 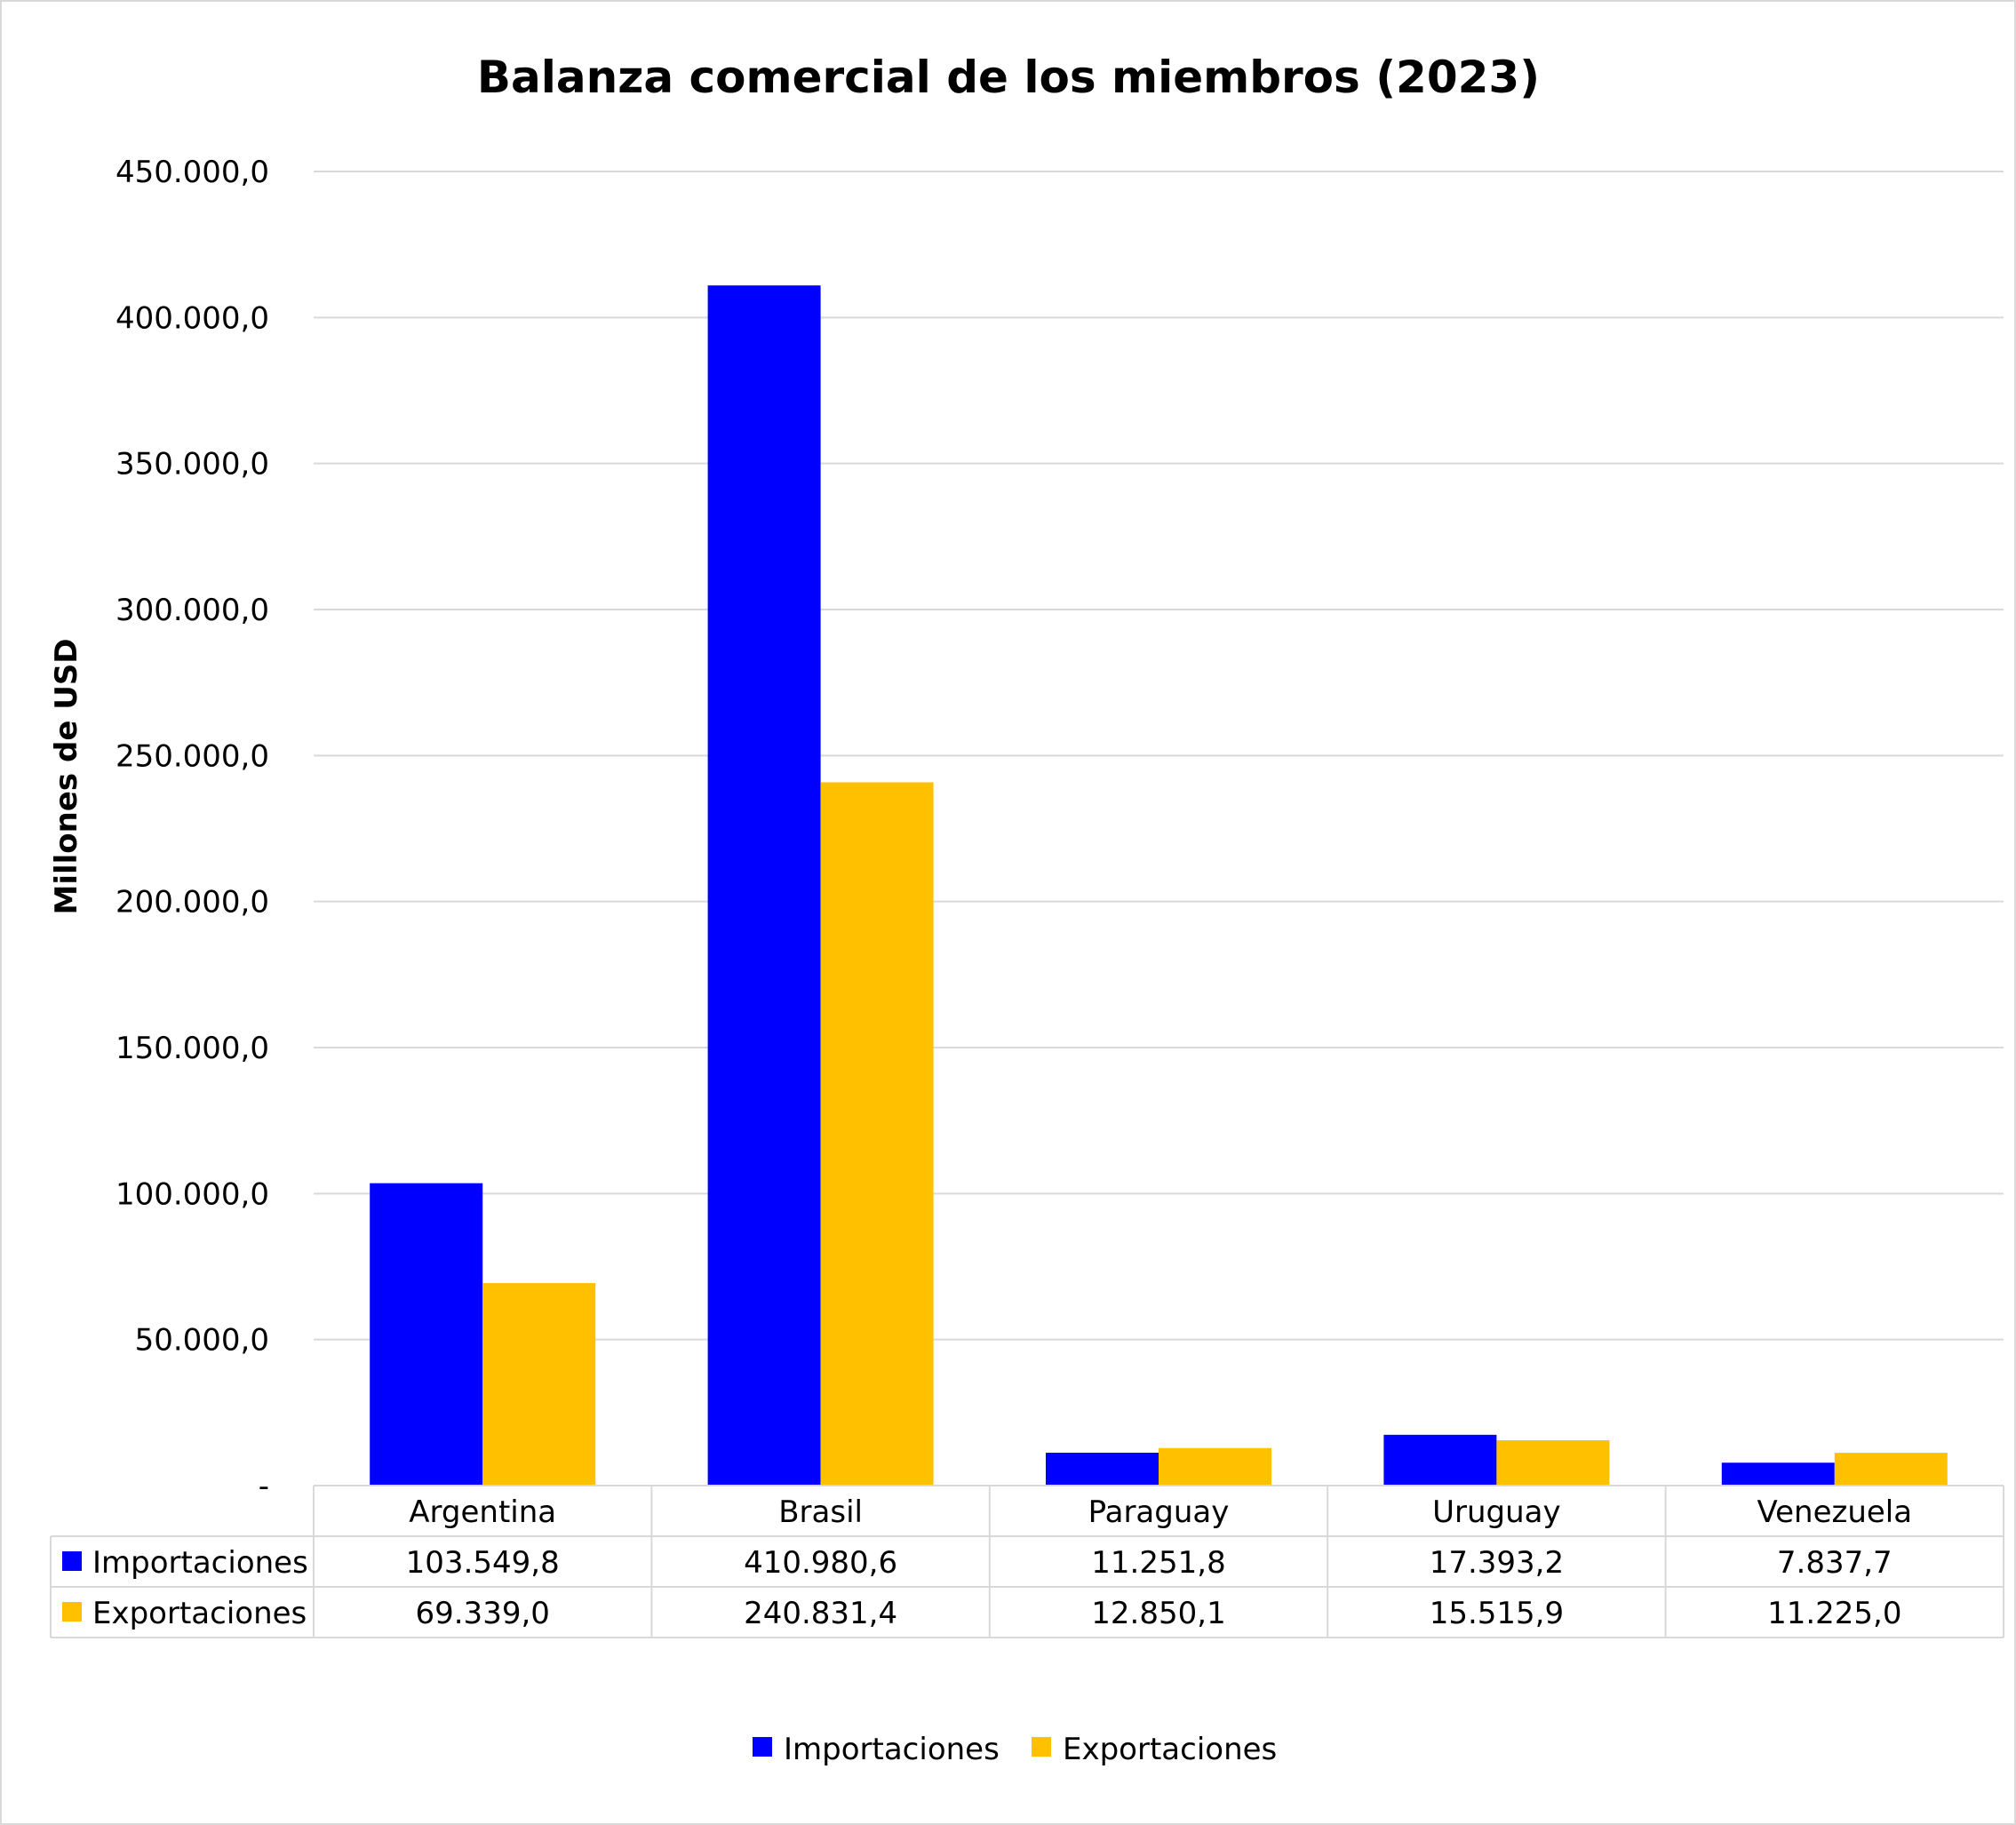 I want to click on y-tick-label: 200.000,0, so click(x=193, y=903).